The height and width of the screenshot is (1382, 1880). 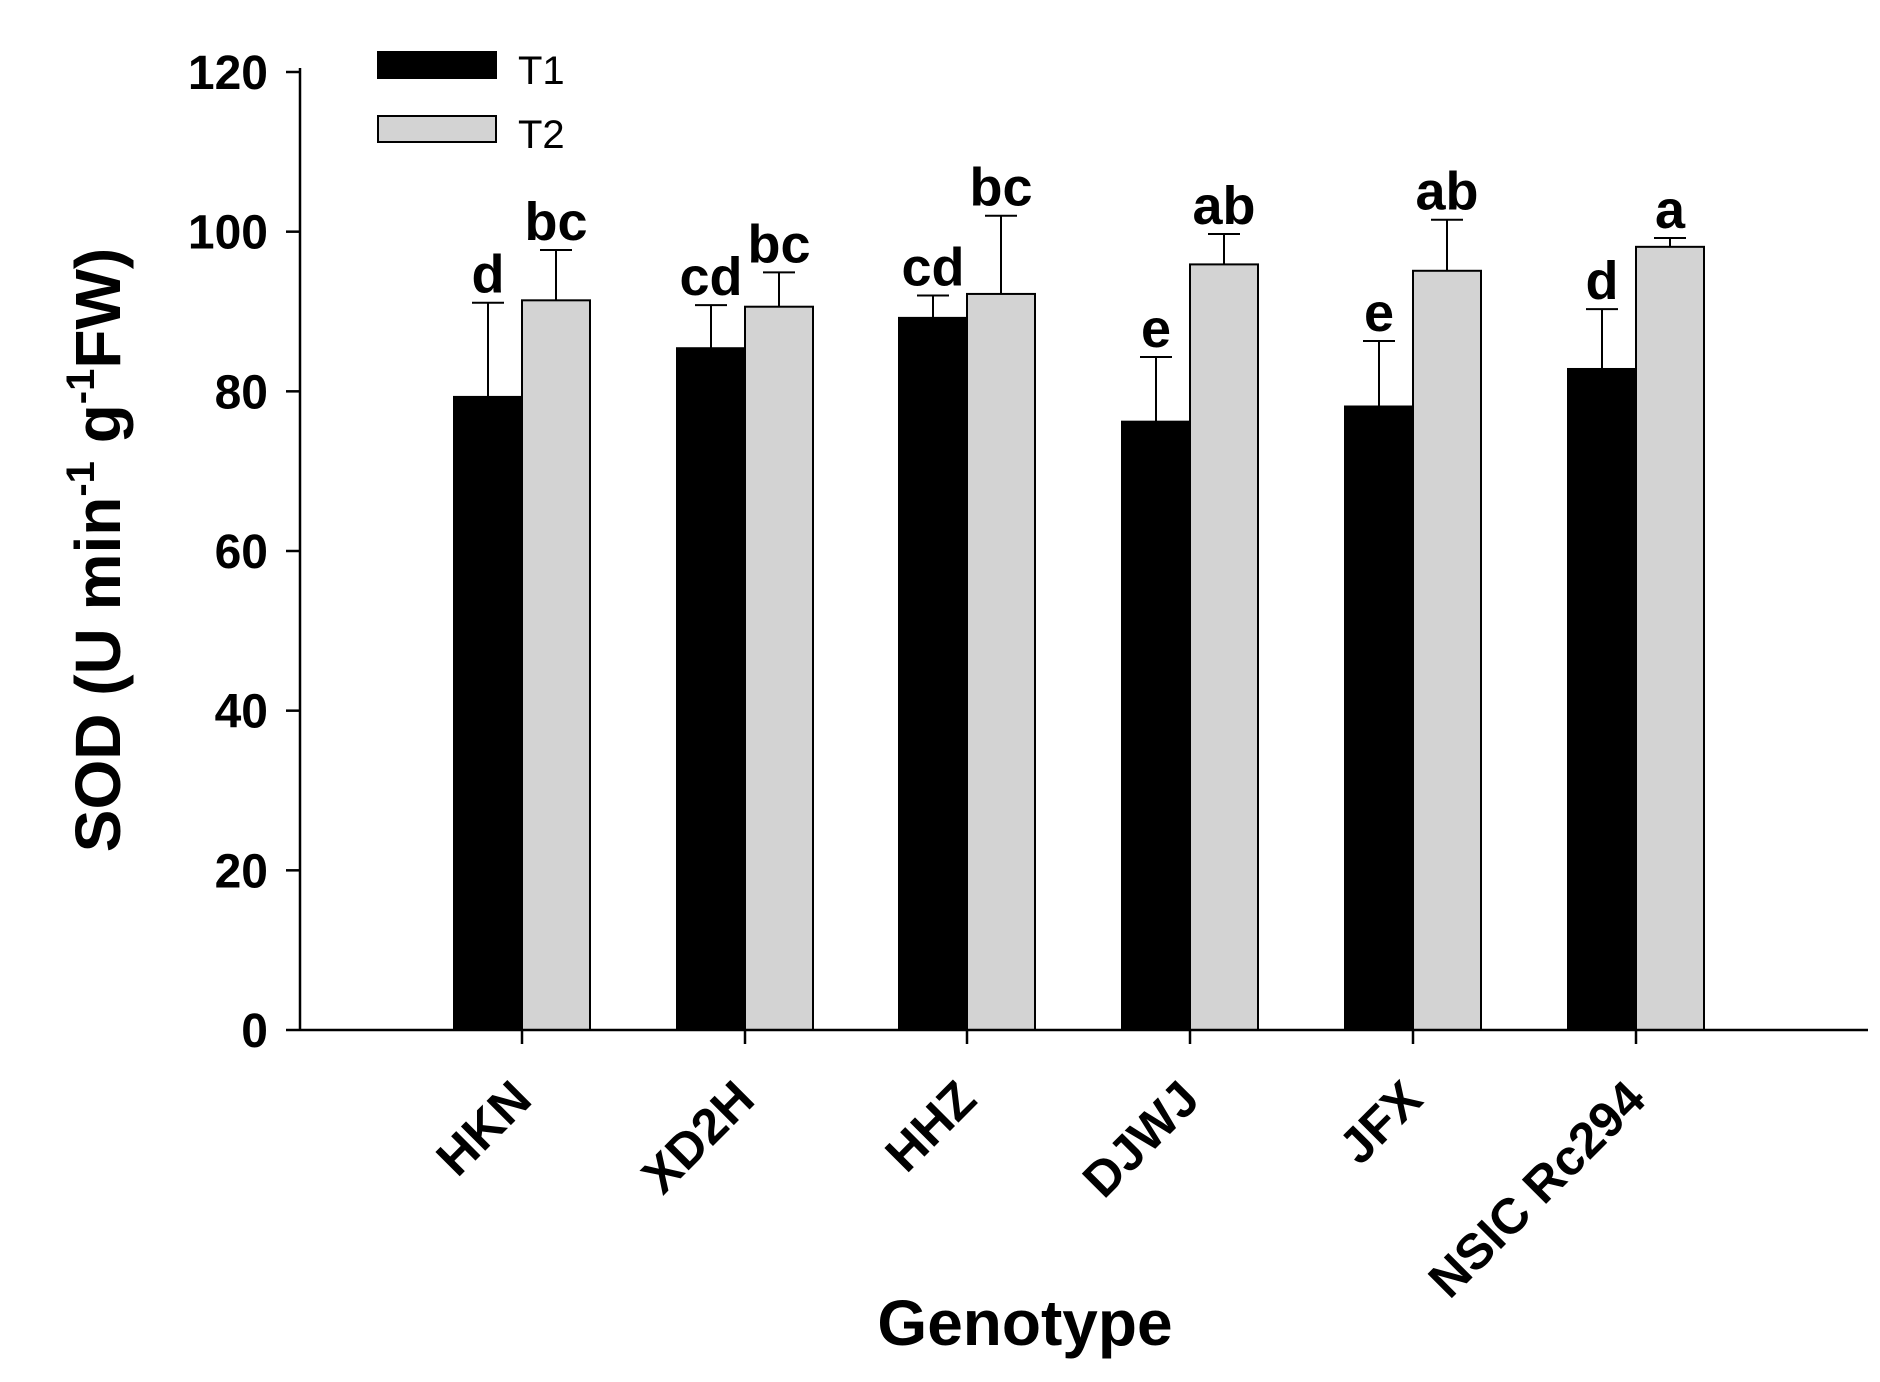 What do you see at coordinates (254, 1031) in the screenshot?
I see `y-tick-label-0: 0` at bounding box center [254, 1031].